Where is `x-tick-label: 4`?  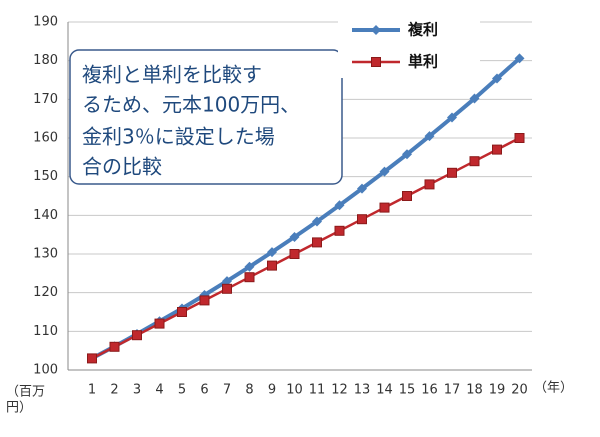
x-tick-label: 4 is located at coordinates (159, 390).